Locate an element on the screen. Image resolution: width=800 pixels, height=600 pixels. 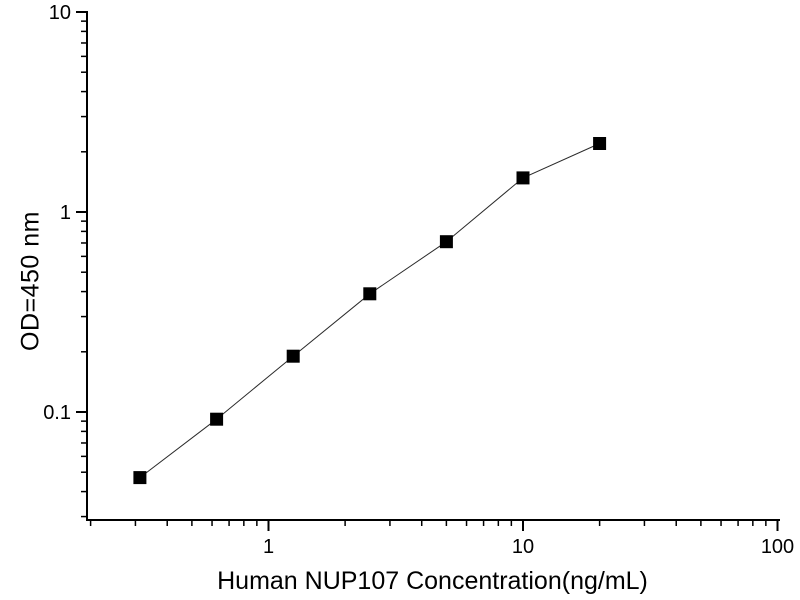
x-tick-label: 100 is located at coordinates (777, 547).